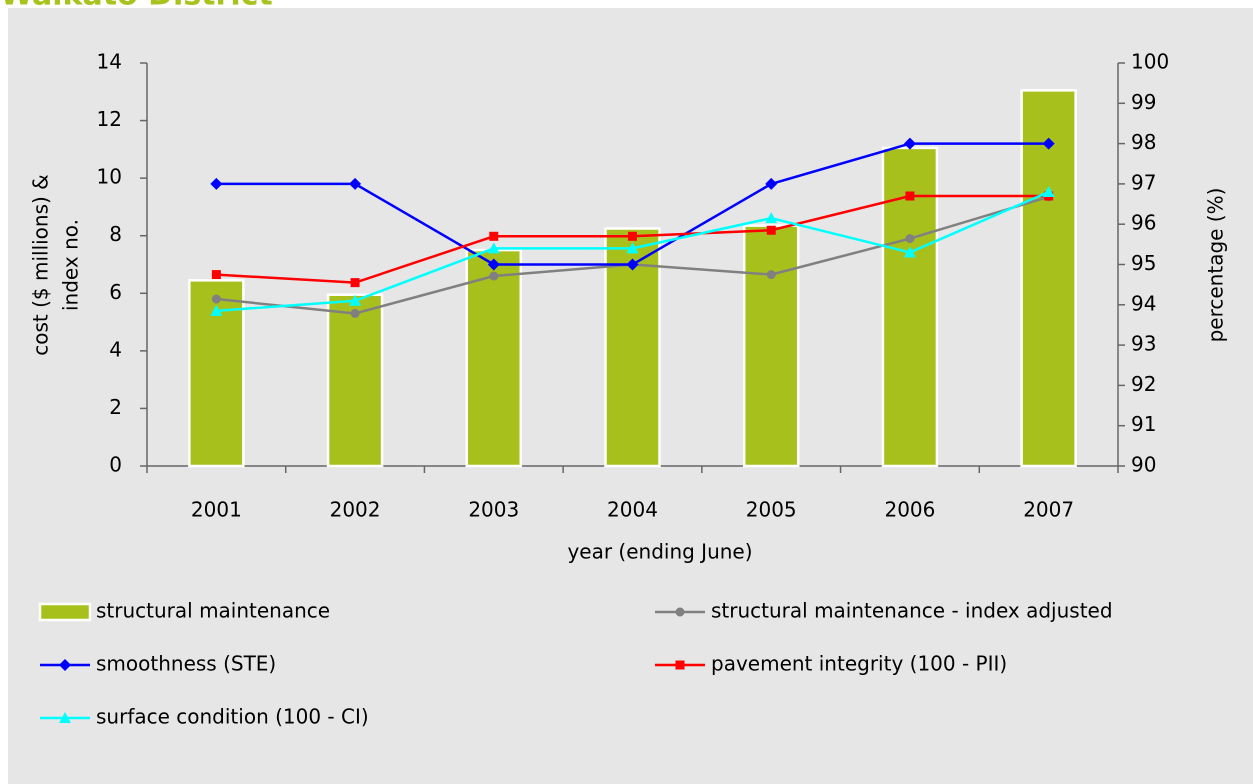 The width and height of the screenshot is (1253, 784). Describe the element at coordinates (1143, 424) in the screenshot. I see `y2-tick-label: 91` at that location.